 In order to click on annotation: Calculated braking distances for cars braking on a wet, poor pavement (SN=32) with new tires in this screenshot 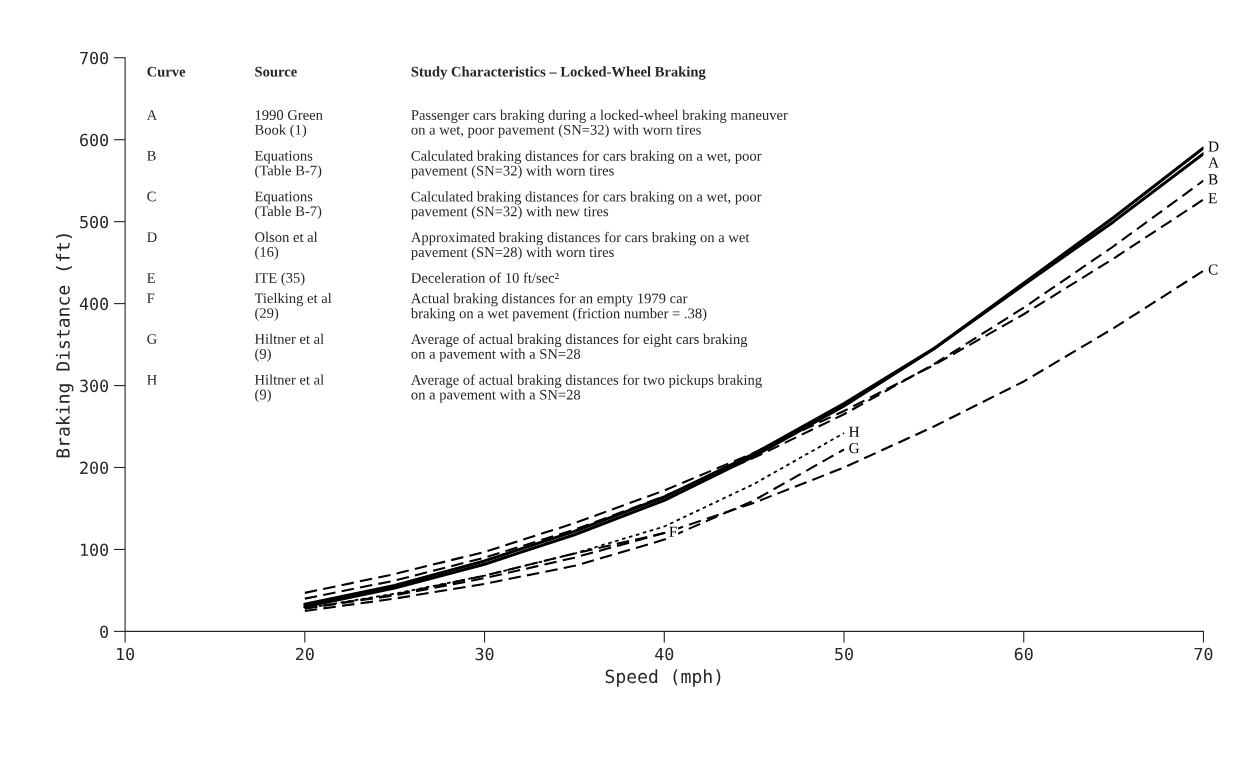, I will do `click(586, 205)`.